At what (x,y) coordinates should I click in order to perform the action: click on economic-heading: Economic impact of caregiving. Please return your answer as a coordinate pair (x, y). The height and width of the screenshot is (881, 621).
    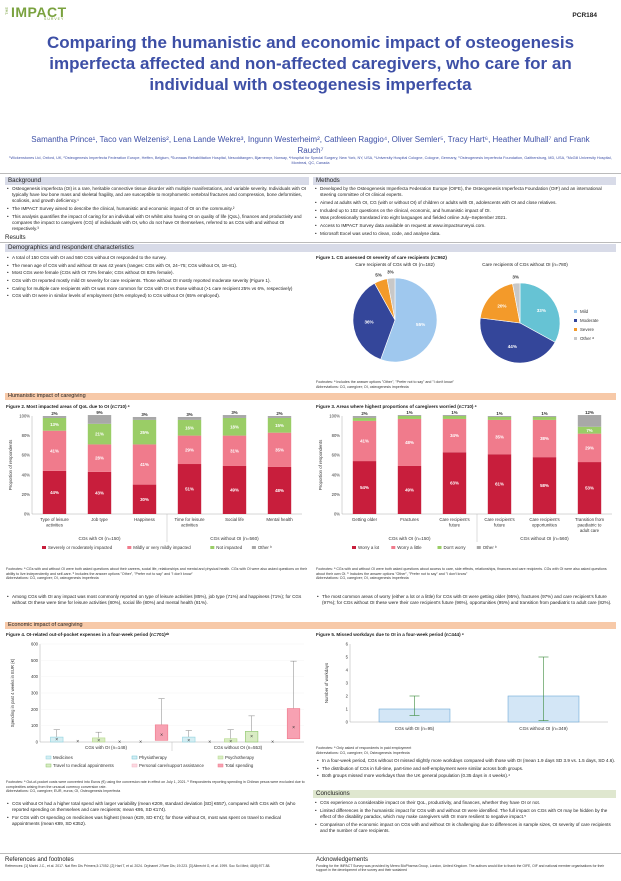
    Looking at the image, I should click on (310, 625).